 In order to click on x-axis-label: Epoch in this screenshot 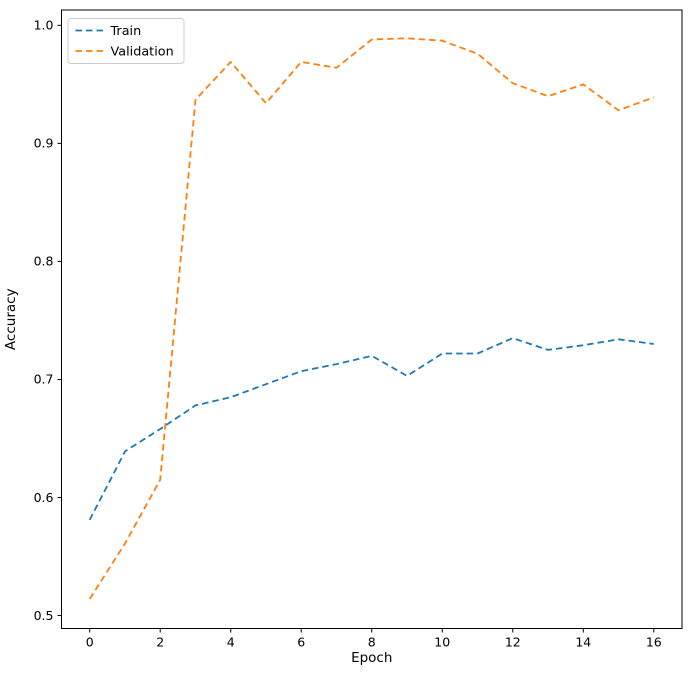, I will do `click(371, 658)`.